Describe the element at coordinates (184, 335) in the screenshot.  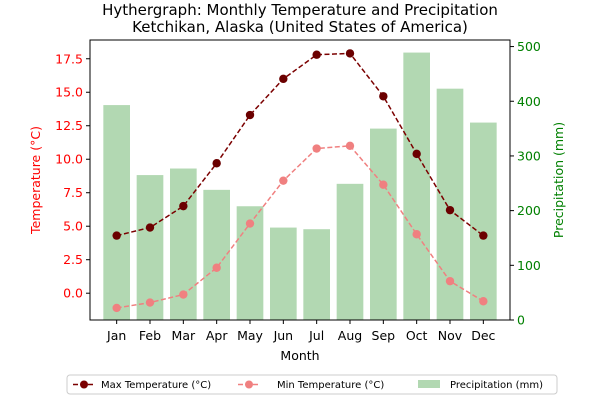
I see `x-tick-label-mar: Mar` at that location.